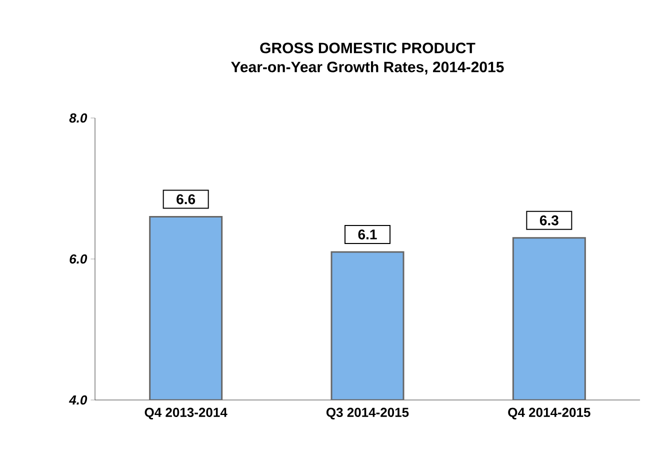 Image resolution: width=654 pixels, height=452 pixels. I want to click on x-tick-label: Q4 2014-2015, so click(549, 414).